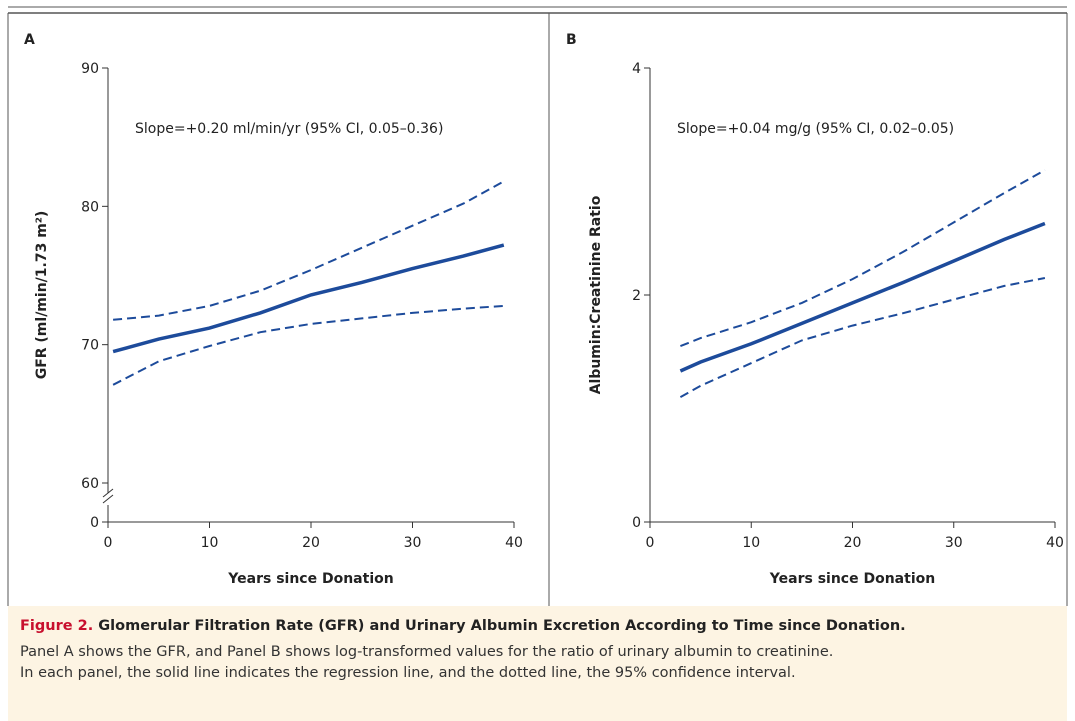 Image resolution: width=1075 pixels, height=721 pixels. I want to click on y-axis-label: GFR (ml/min/1.73 m²), so click(42, 295).